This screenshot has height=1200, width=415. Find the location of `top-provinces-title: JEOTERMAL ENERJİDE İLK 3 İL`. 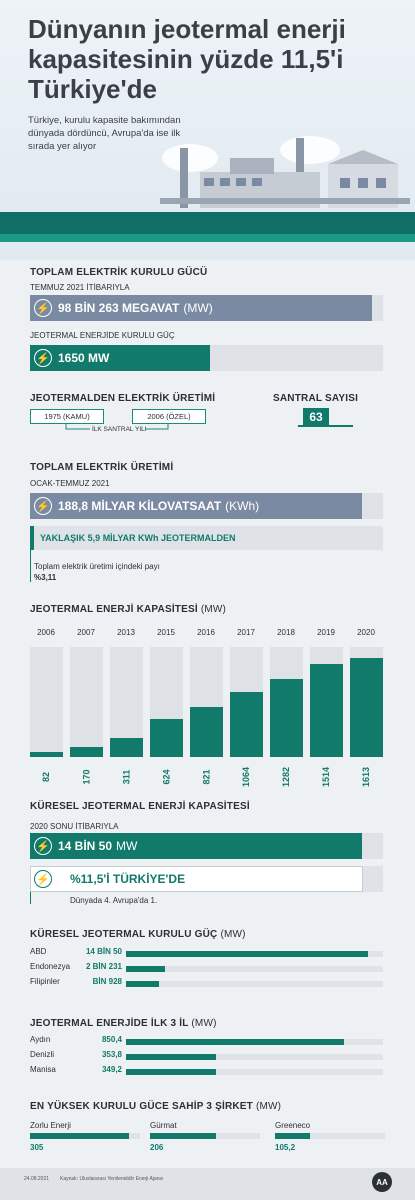

top-provinces-title: JEOTERMAL ENERJİDE İLK 3 İL is located at coordinates (109, 1023).